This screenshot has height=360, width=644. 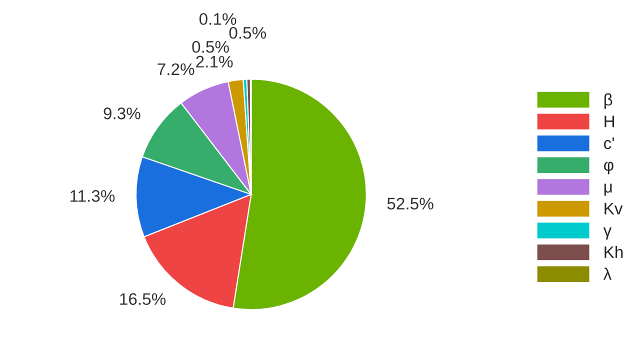 What do you see at coordinates (609, 144) in the screenshot?
I see `legend-label: c'` at bounding box center [609, 144].